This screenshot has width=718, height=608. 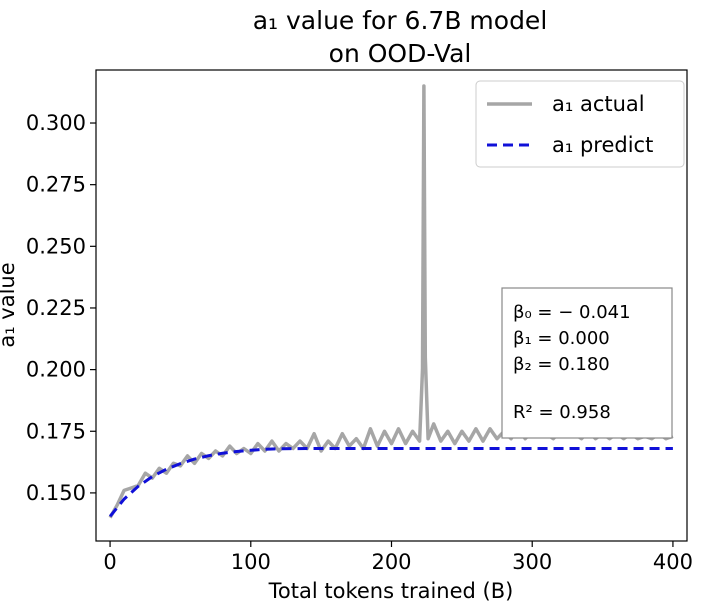 What do you see at coordinates (391, 591) in the screenshot?
I see `x-axis-label: Total tokens trained (B)` at bounding box center [391, 591].